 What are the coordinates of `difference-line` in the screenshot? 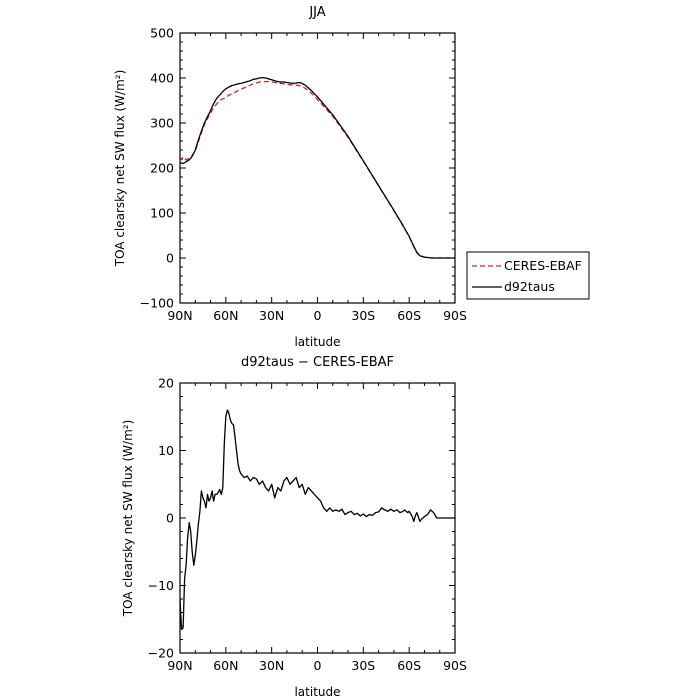 It's located at (317, 520).